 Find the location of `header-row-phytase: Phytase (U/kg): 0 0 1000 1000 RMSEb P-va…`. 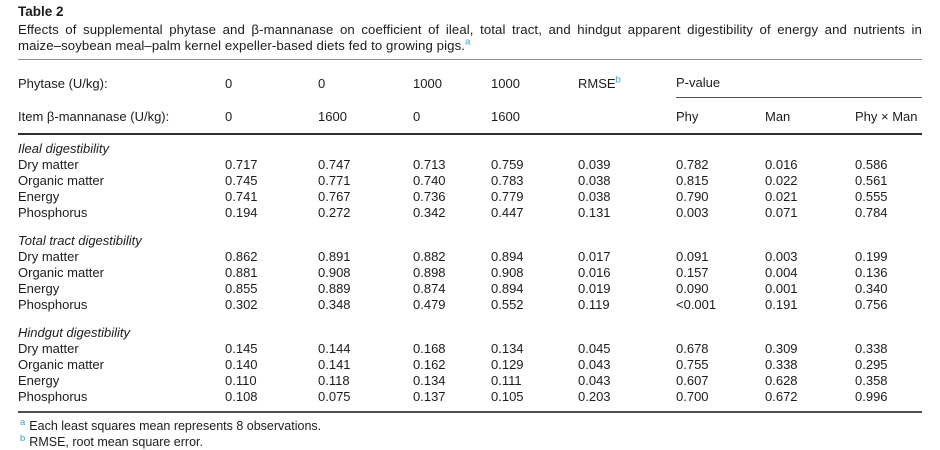

header-row-phytase: Phytase (U/kg): 0 0 1000 1000 RMSEb P-va… is located at coordinates (470, 79).